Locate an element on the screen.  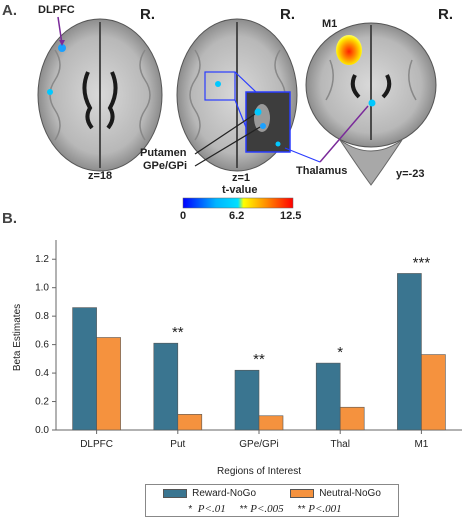
legend-item-reward: Reward-NoGo is located at coordinates (209, 493).